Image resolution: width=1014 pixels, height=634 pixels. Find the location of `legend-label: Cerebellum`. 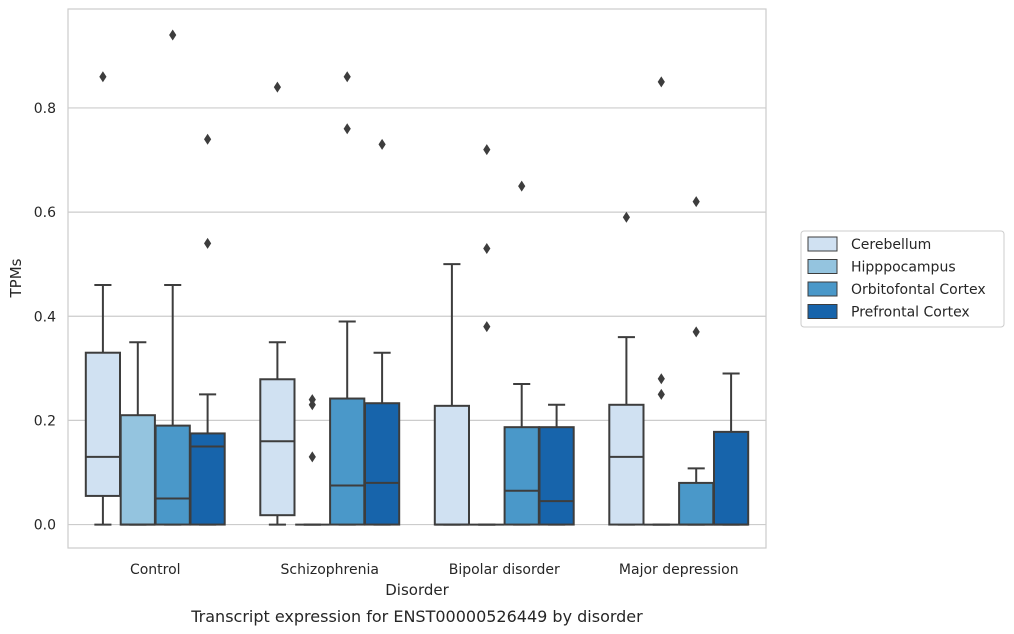

legend-label: Cerebellum is located at coordinates (891, 245).